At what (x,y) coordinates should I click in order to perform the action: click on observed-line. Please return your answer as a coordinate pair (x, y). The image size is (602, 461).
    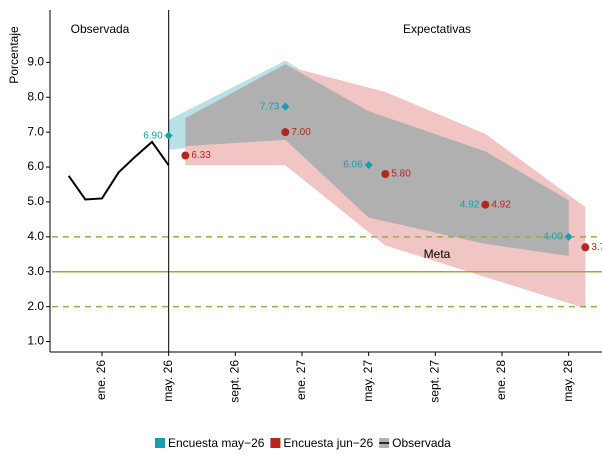
    Looking at the image, I should click on (118, 170).